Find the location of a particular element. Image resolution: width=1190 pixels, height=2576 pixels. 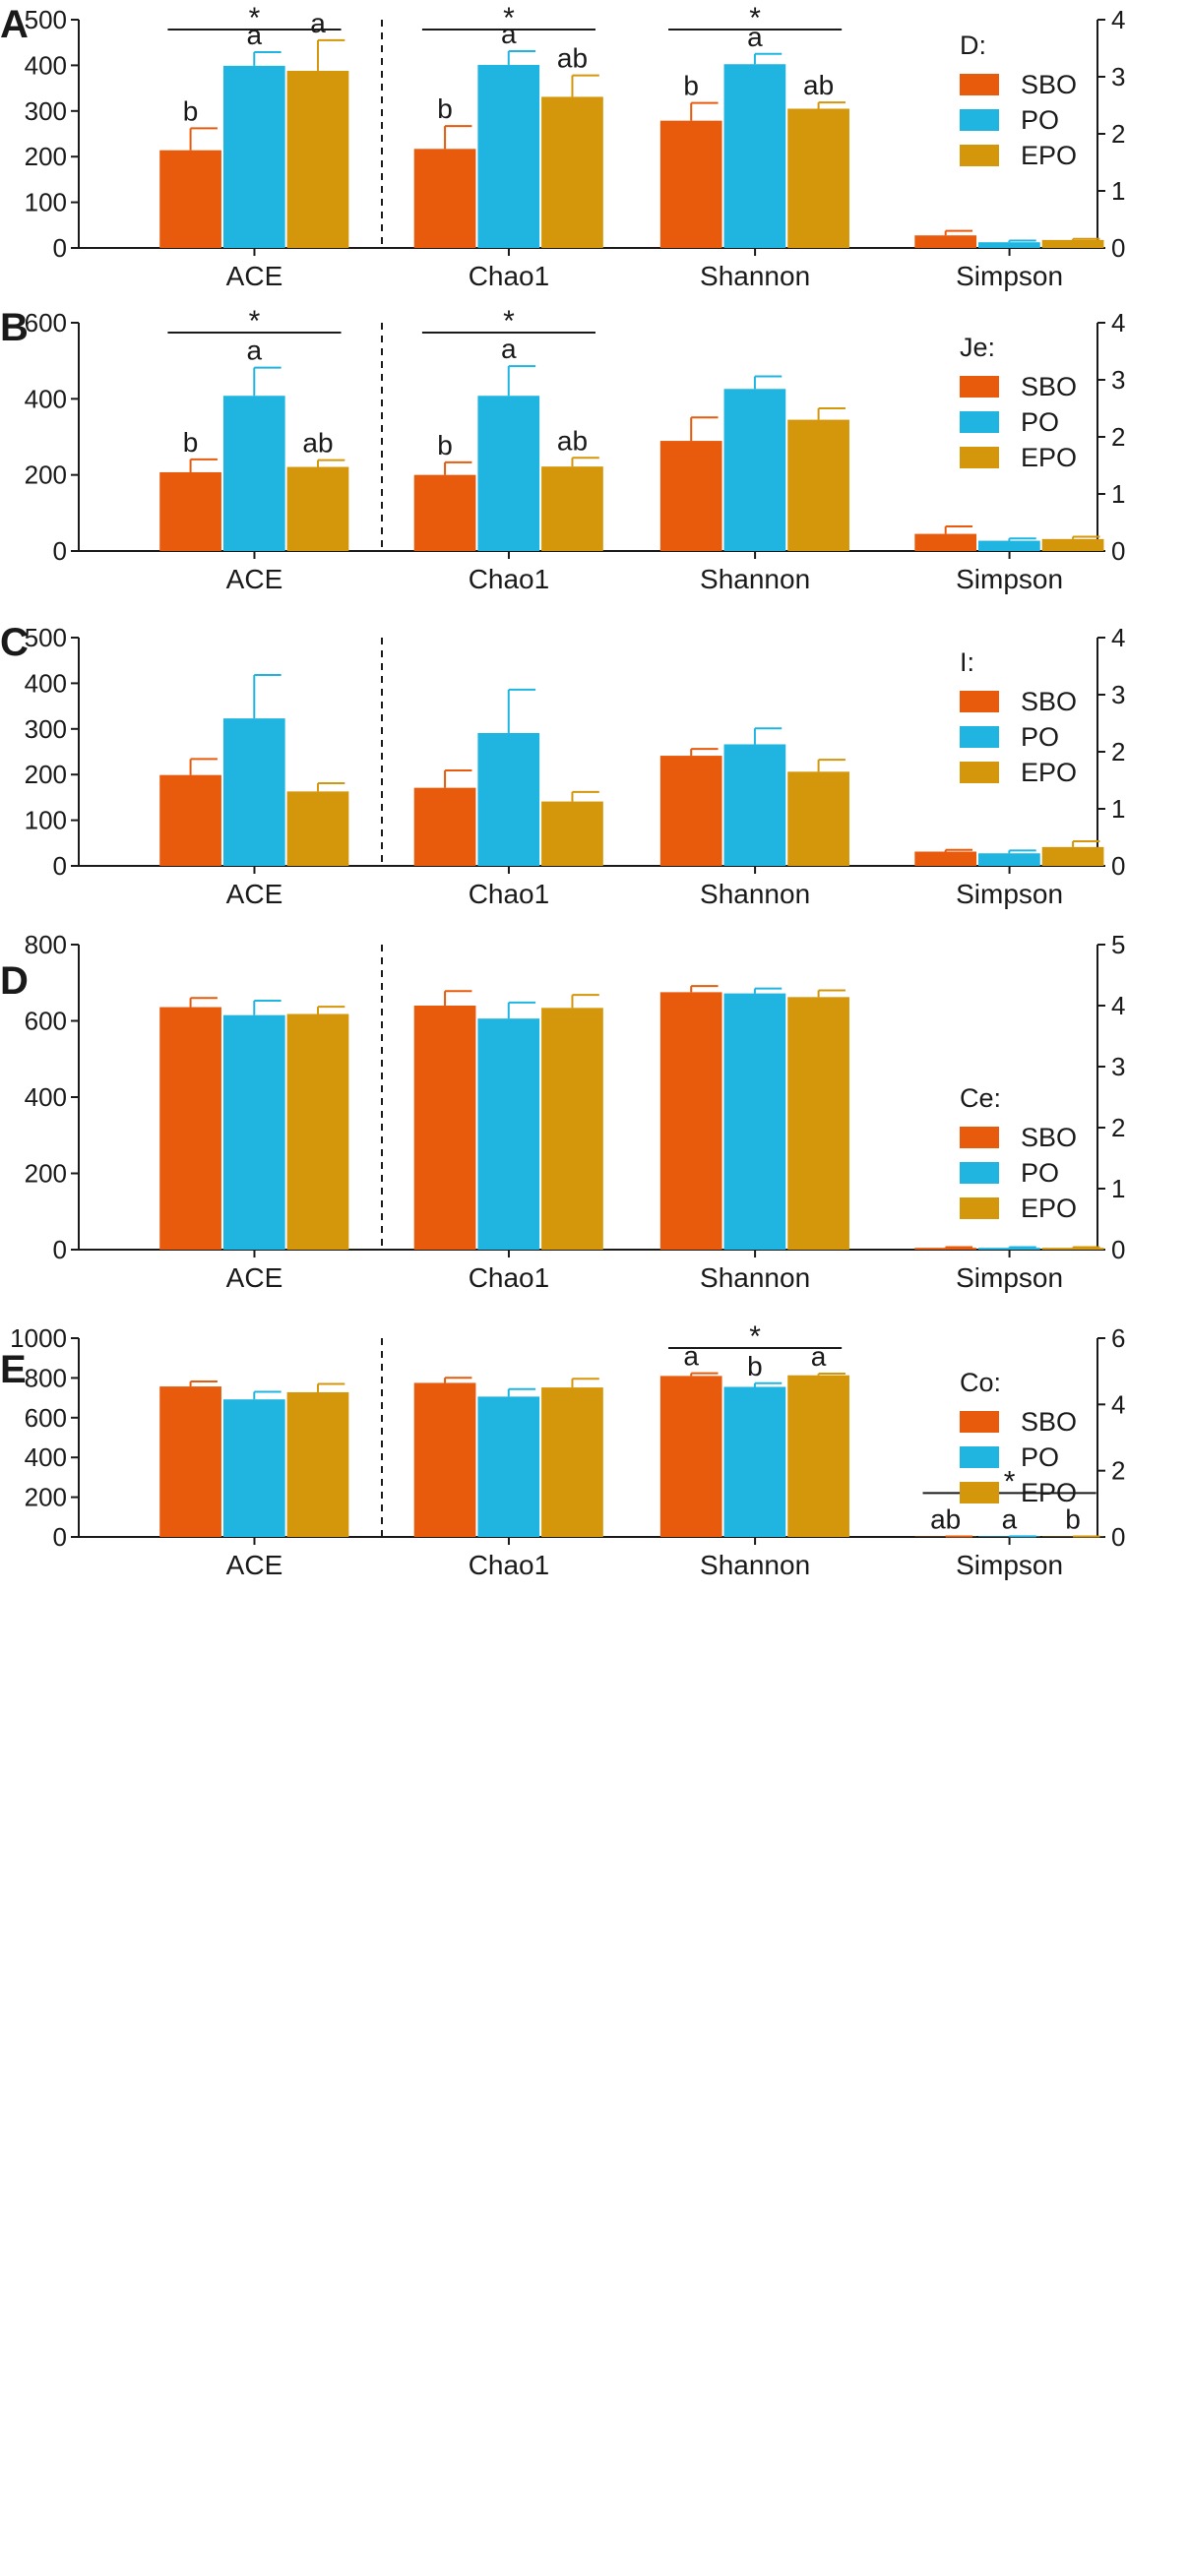

left-axis: 0 200 400 600 800 1000 is located at coordinates (45, 1437).